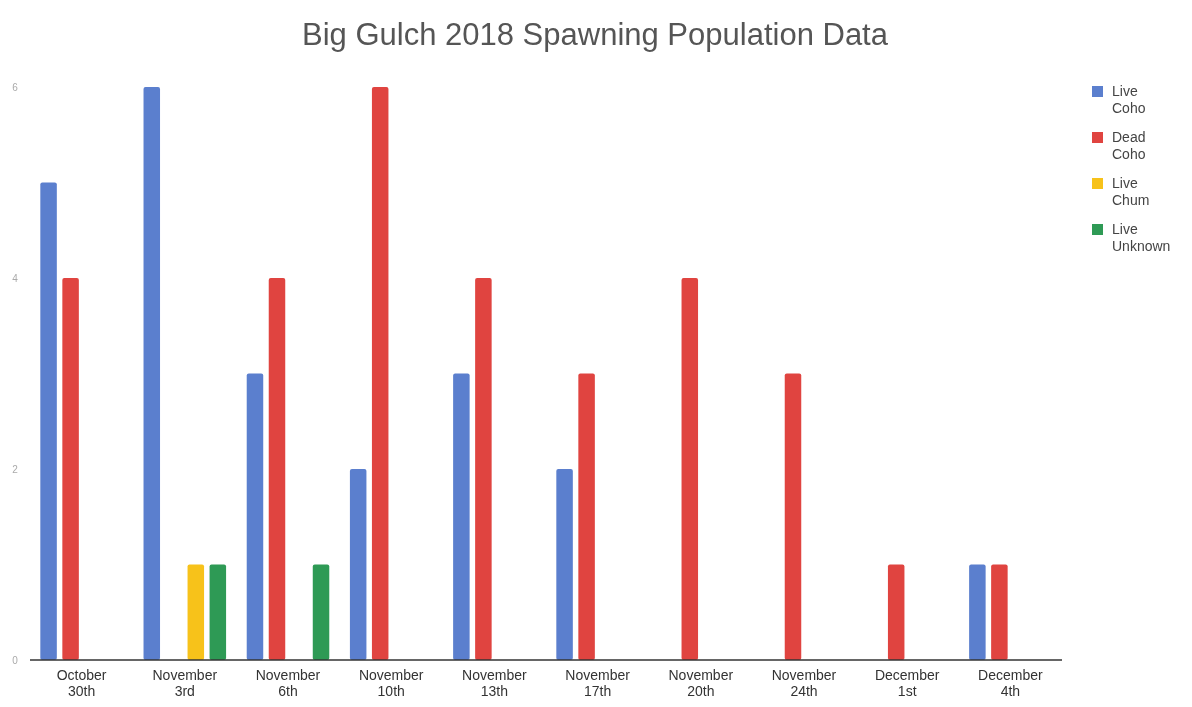 This screenshot has height=707, width=1192. I want to click on x-tick-label: November 13th, so click(495, 683).